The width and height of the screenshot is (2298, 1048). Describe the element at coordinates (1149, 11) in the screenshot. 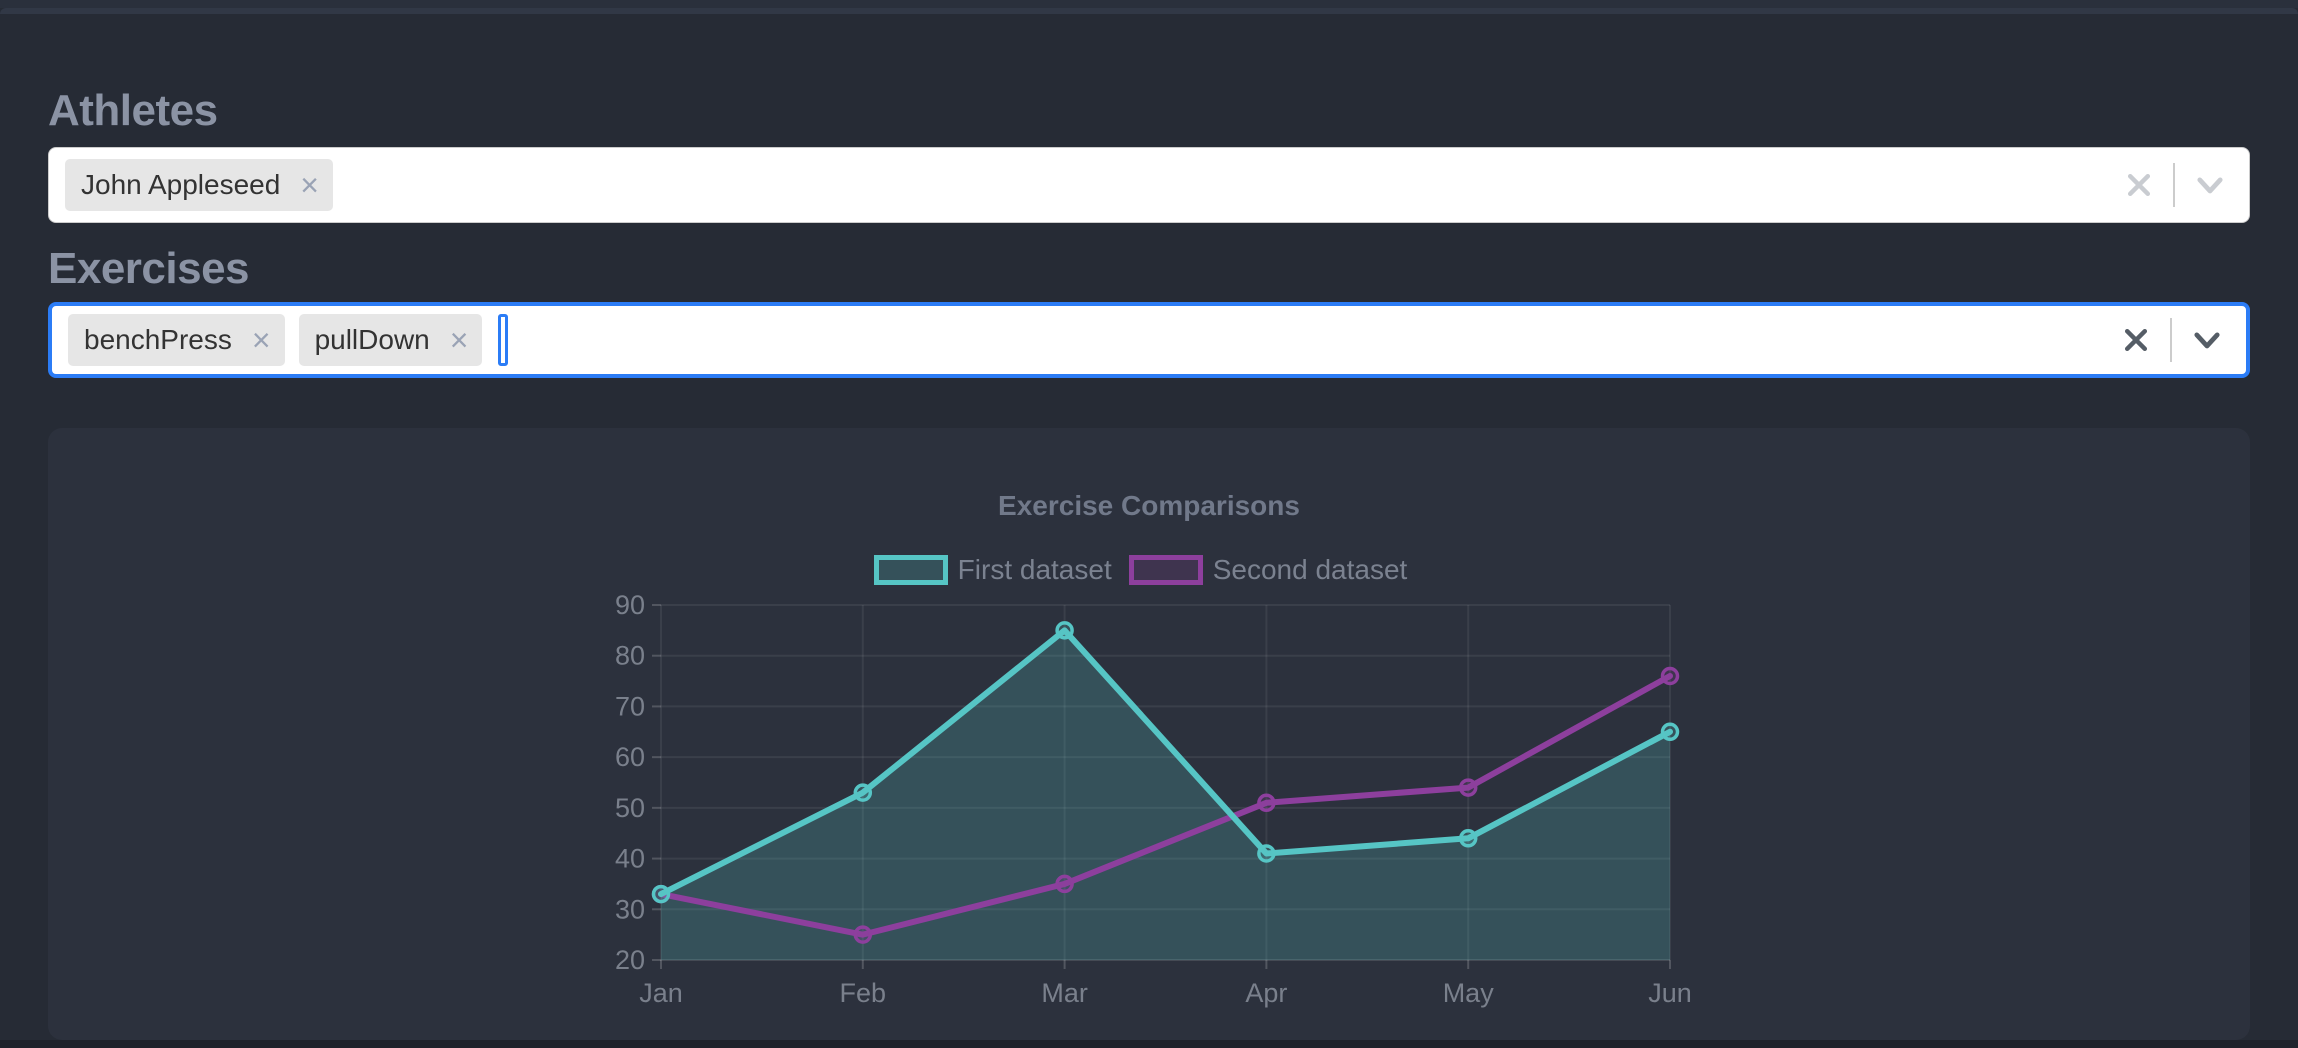

I see `content-top-edge` at that location.